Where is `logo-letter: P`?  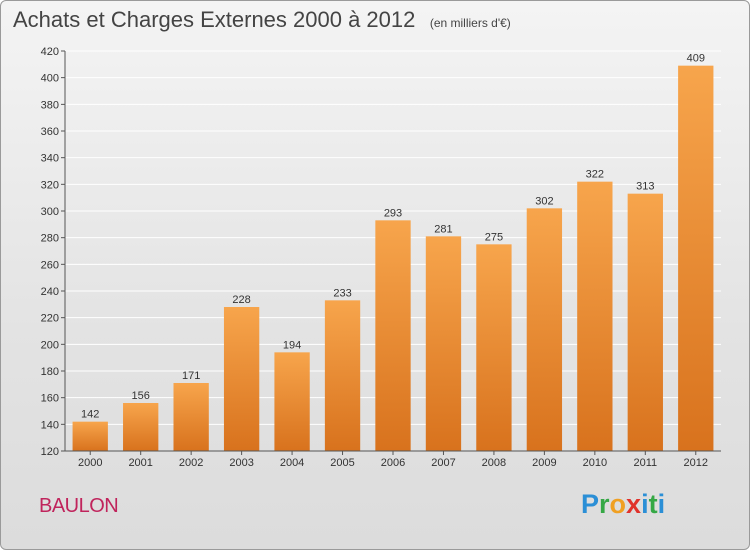
logo-letter: P is located at coordinates (590, 504).